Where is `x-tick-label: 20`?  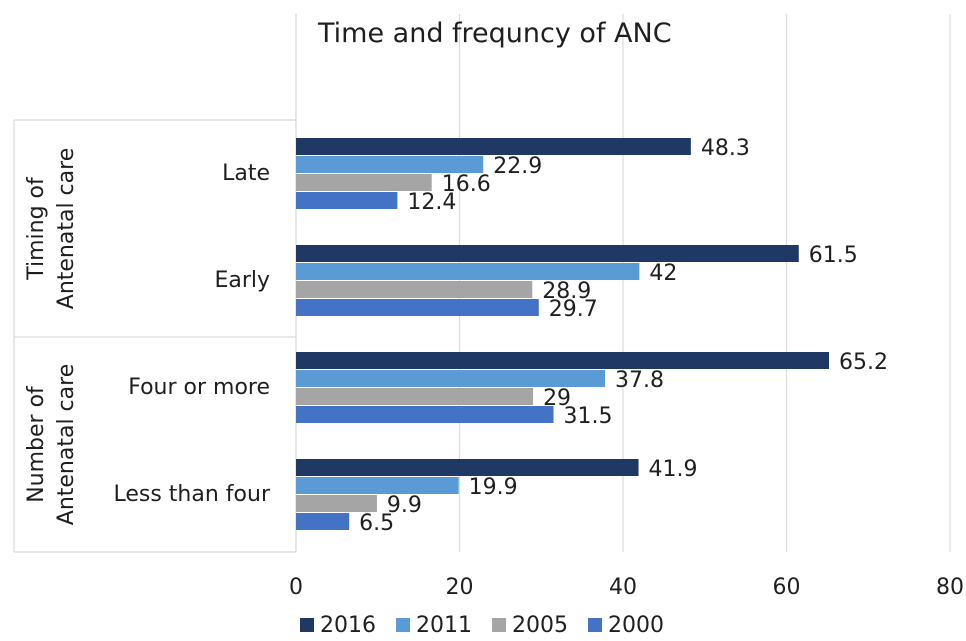
x-tick-label: 20 is located at coordinates (460, 587).